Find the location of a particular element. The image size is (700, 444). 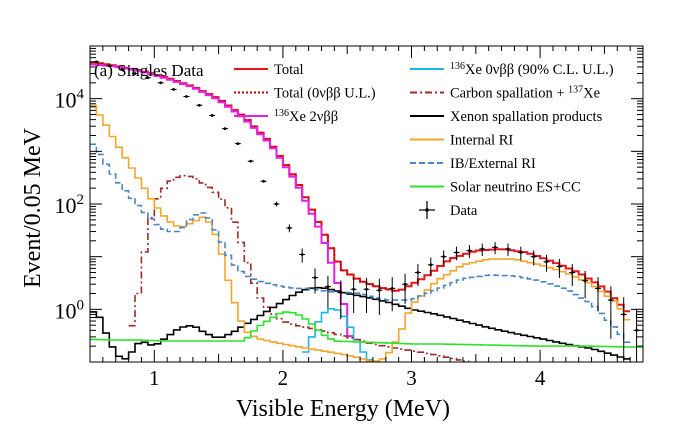

legend-item-ibext: IB/External RI is located at coordinates (473, 164).